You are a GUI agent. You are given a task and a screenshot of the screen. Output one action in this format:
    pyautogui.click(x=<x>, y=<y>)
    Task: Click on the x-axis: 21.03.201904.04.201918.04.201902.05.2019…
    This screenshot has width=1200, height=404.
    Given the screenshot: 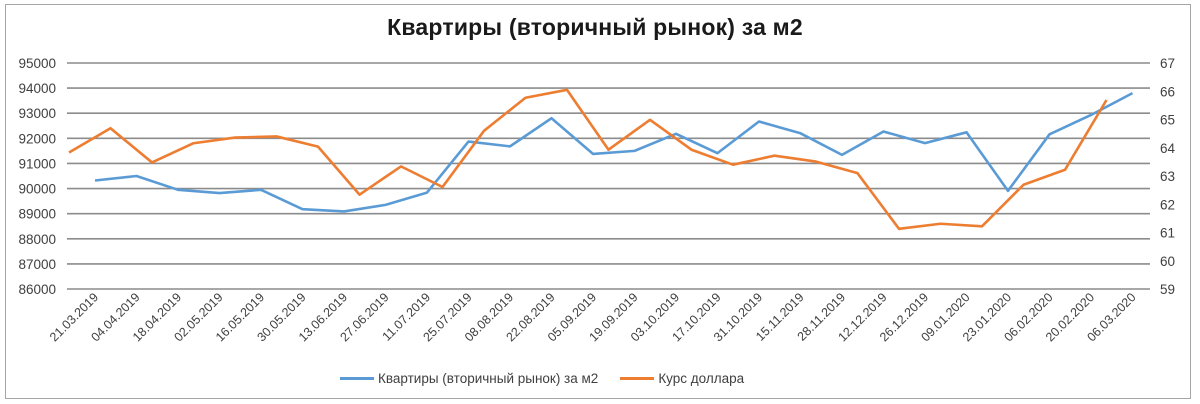 What is the action you would take?
    pyautogui.click(x=593, y=317)
    